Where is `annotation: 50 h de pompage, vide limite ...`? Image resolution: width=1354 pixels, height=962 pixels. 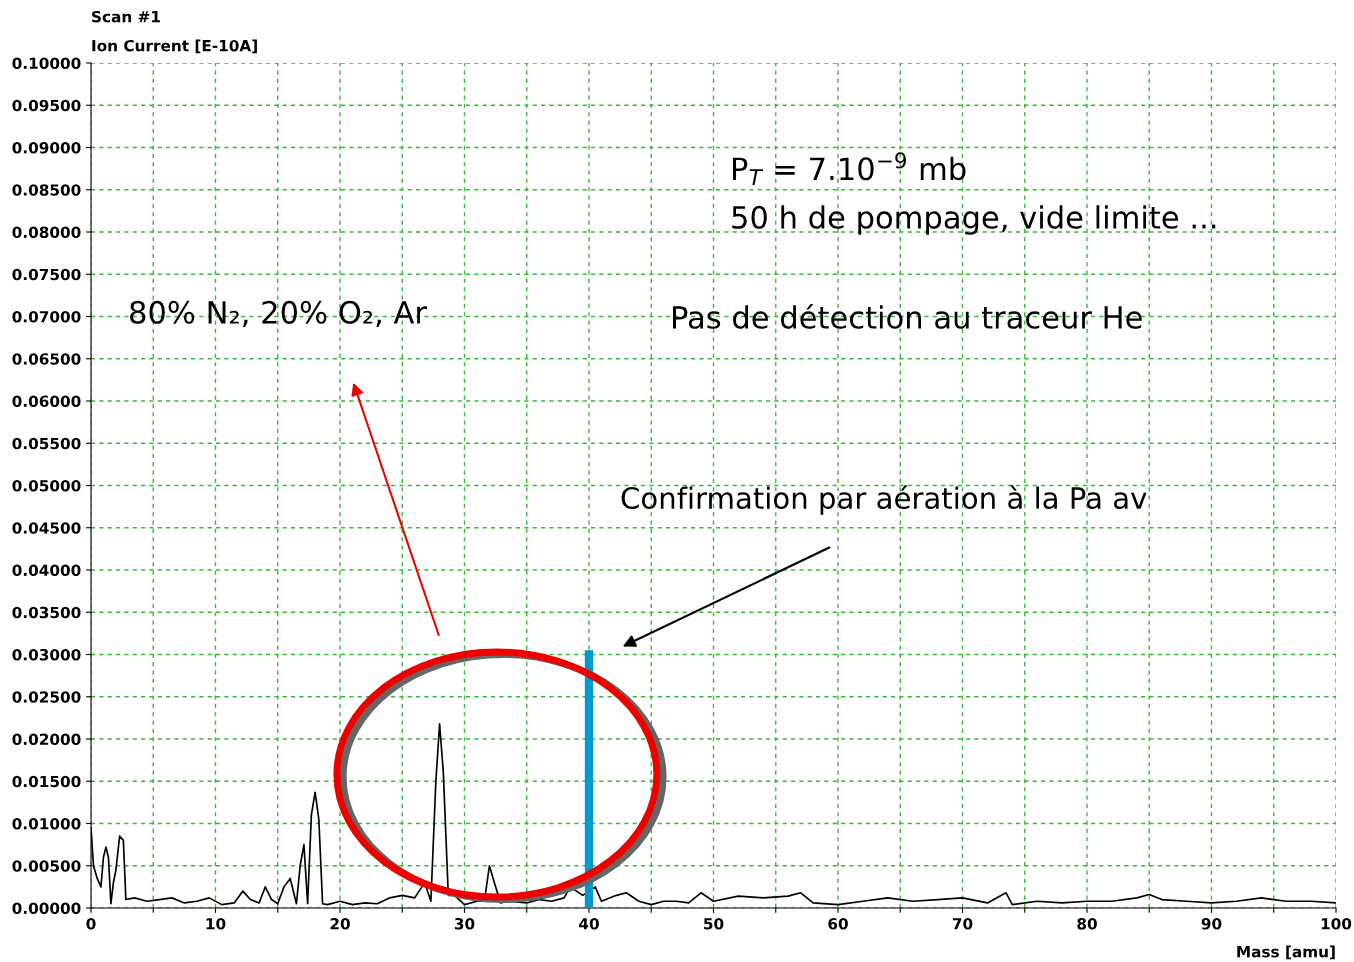
annotation: 50 h de pompage, vide limite ... is located at coordinates (974, 220).